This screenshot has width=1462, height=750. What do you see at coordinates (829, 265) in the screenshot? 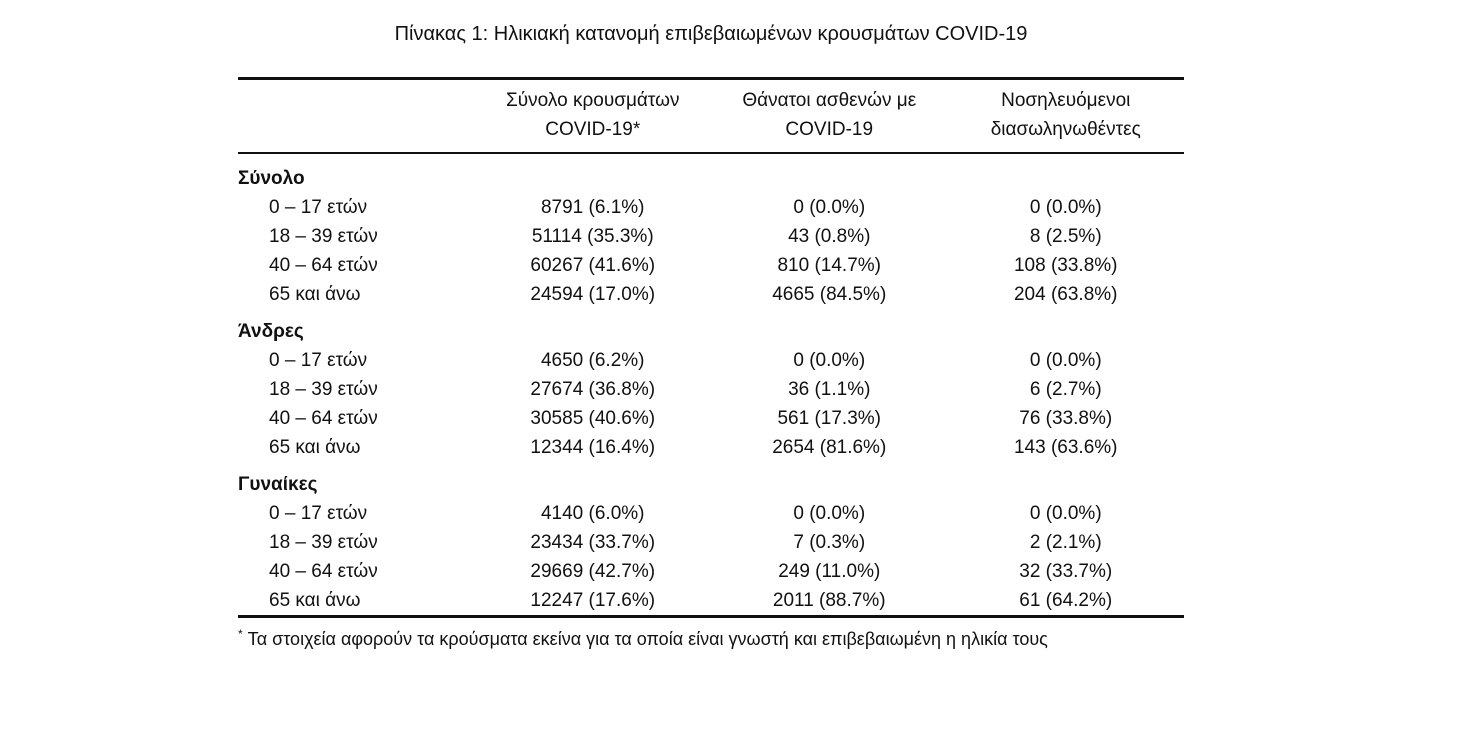
I see `deaths-value: 810 (14.7%)` at bounding box center [829, 265].